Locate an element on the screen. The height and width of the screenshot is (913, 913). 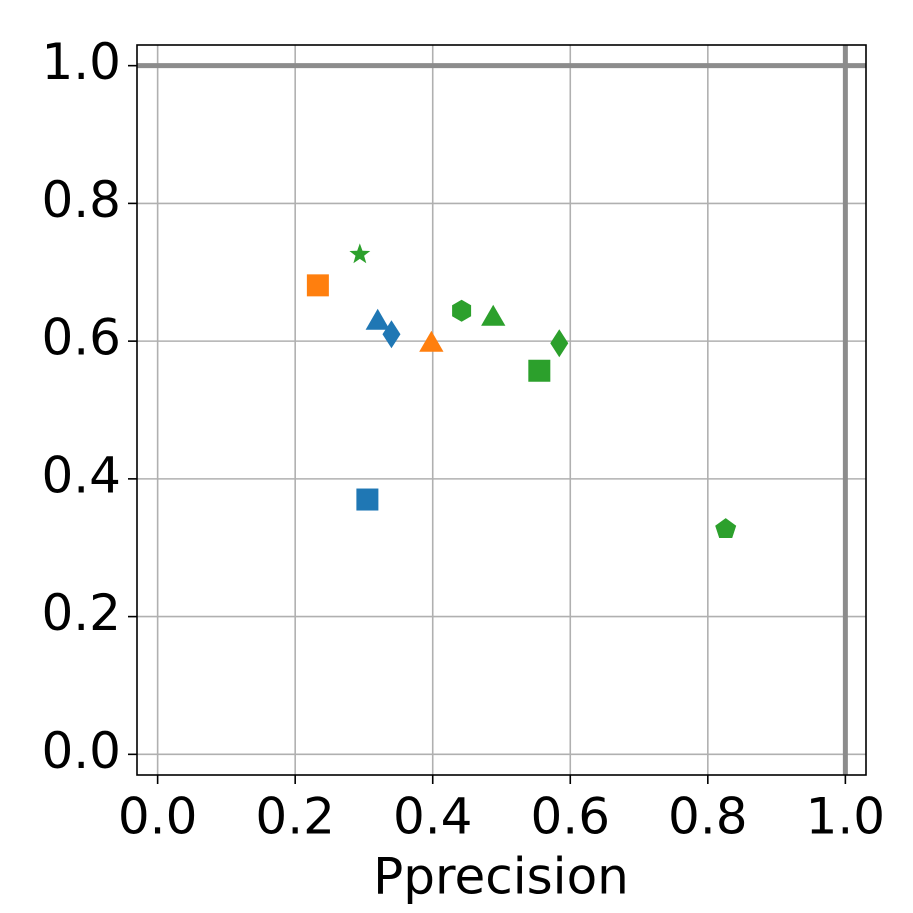
x-axis-label: Pprecision is located at coordinates (501, 877).